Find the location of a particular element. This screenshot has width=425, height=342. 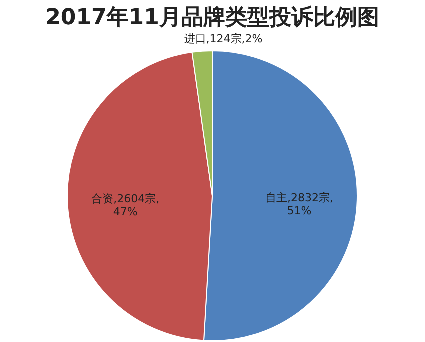

slice-label: 自主,2832宗, 51% is located at coordinates (299, 205).